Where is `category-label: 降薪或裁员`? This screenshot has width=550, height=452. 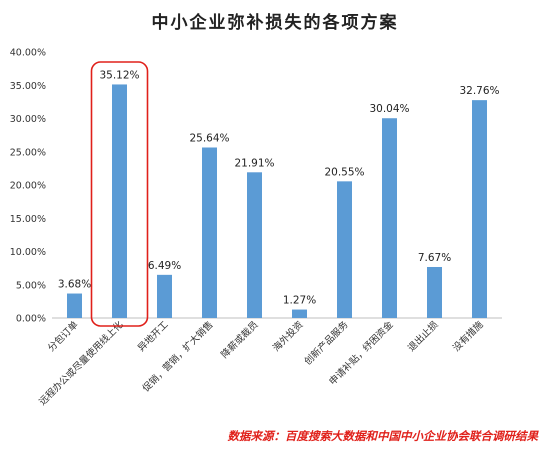
category-label: 降薪或裁员 is located at coordinates (240, 340).